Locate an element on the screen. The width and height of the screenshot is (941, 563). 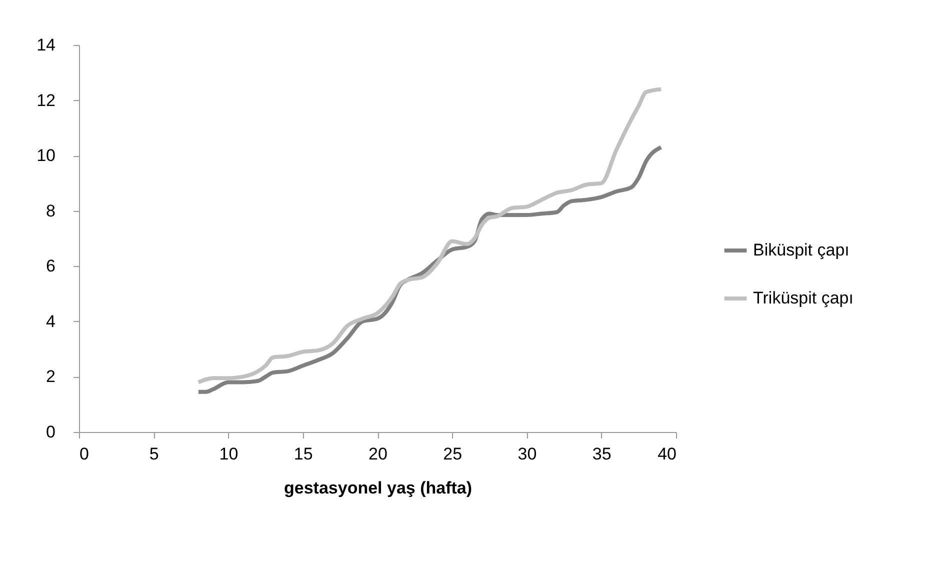
y-tick-label: 12 is located at coordinates (46, 100).